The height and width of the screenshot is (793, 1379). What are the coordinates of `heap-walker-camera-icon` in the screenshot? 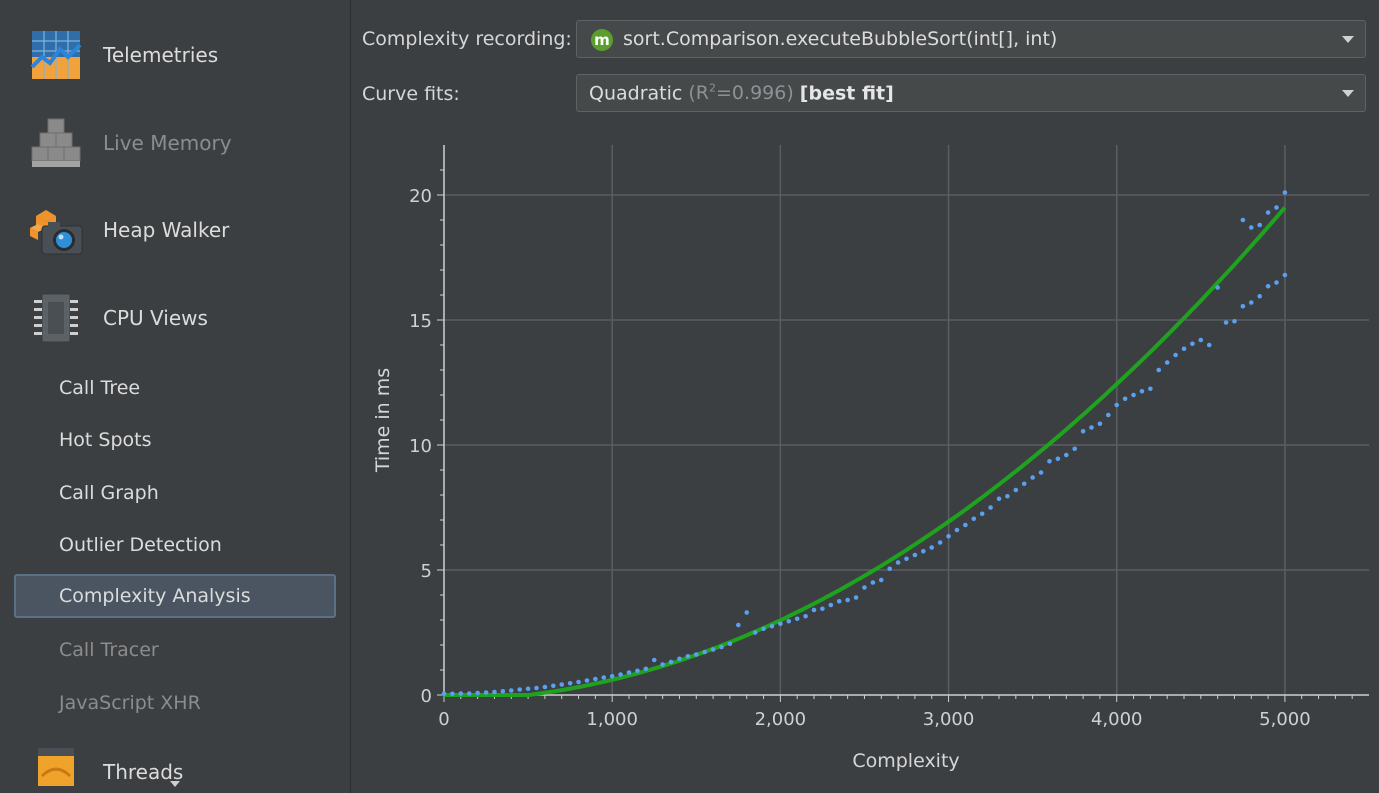 It's located at (56, 232).